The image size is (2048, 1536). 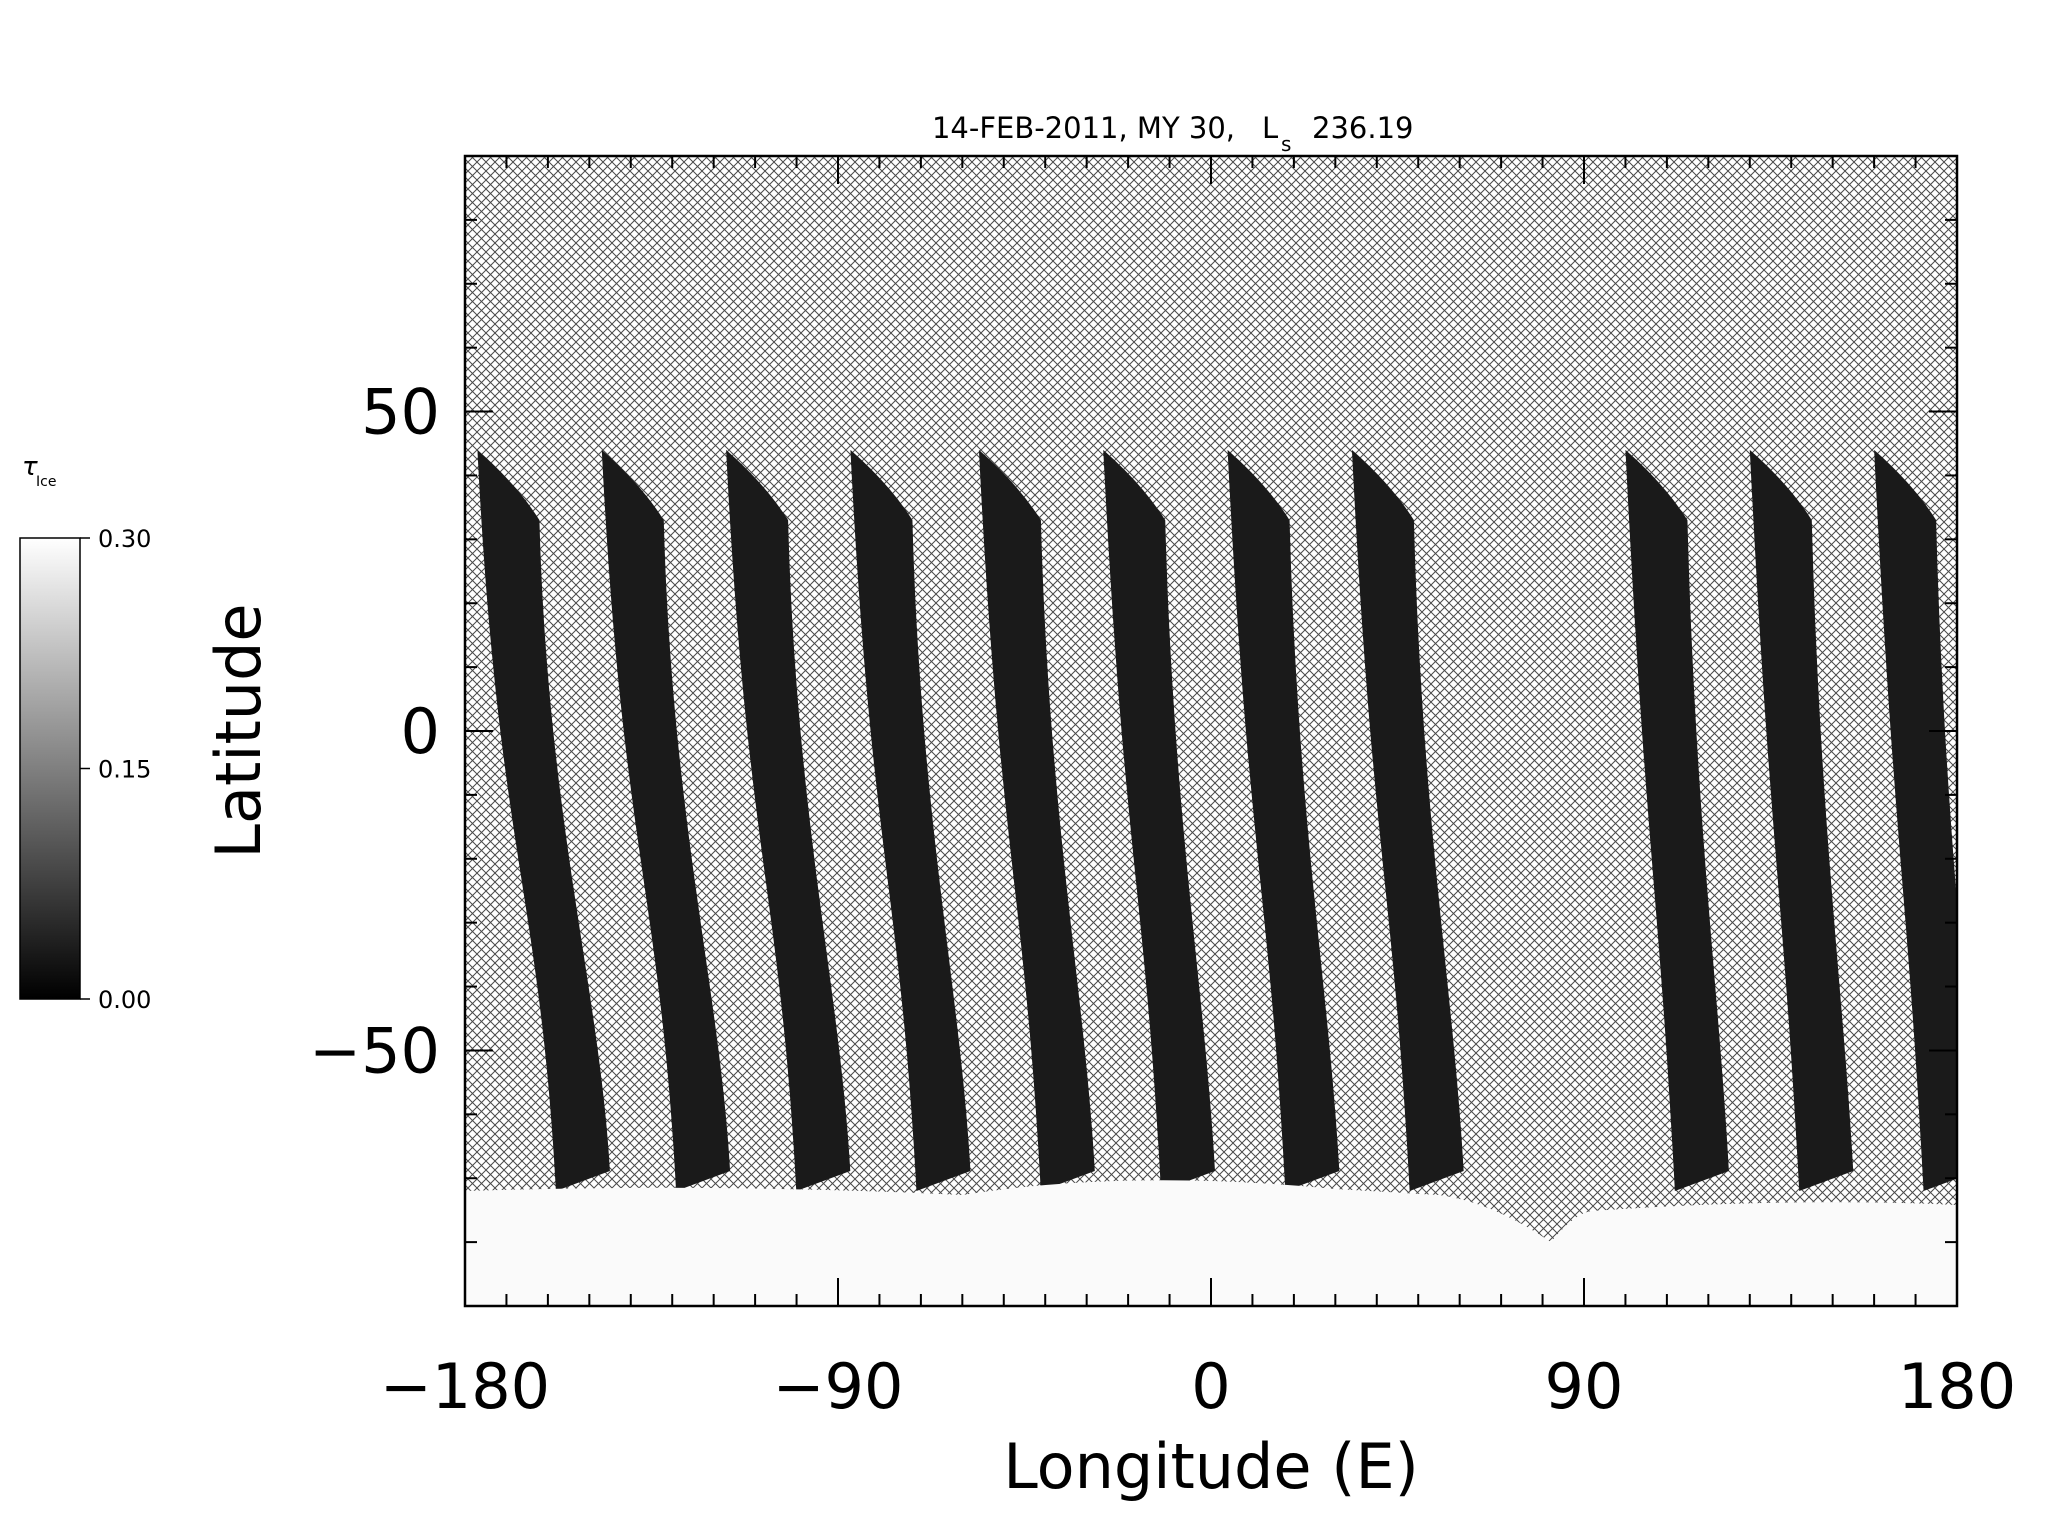 I want to click on x-tick-label: 0, so click(x=1210, y=1386).